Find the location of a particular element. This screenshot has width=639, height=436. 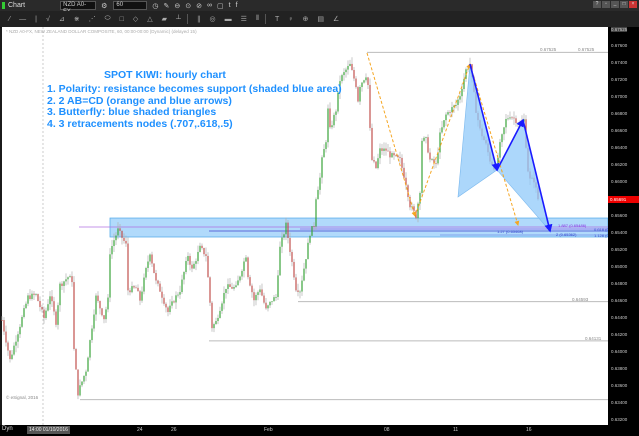

trend-icon: √ is located at coordinates (48, 19).